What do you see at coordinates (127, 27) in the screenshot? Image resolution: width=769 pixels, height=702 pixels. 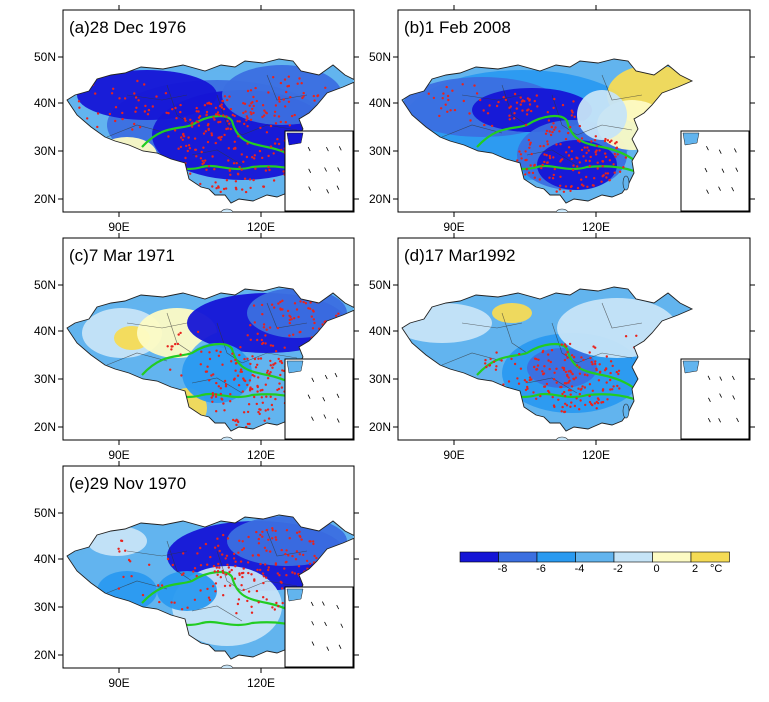 I see `panel-title: (a)28 Dec 1976` at bounding box center [127, 27].